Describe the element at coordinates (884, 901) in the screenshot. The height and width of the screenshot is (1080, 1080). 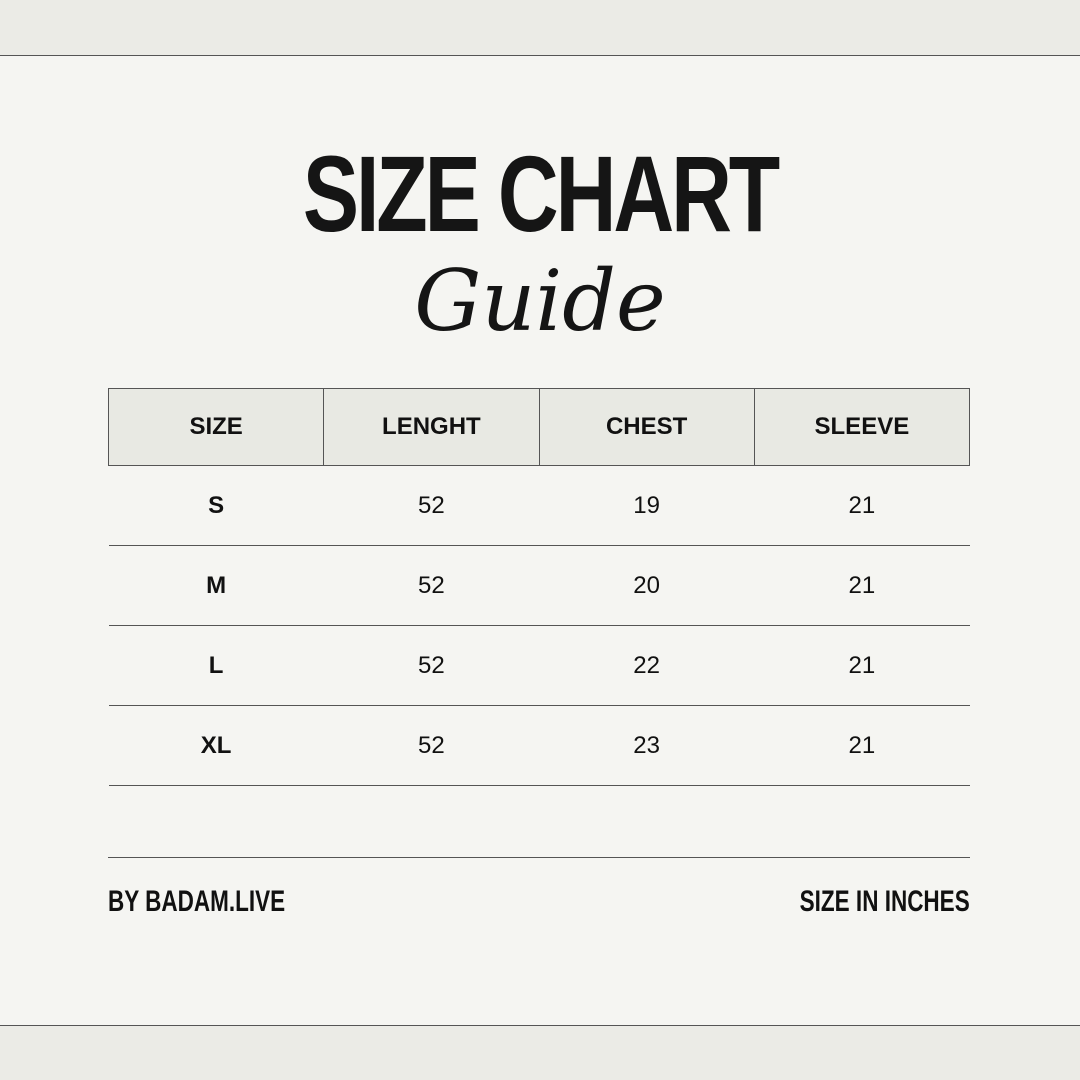
I see `footer-unit: SIZE IN INCHES` at that location.